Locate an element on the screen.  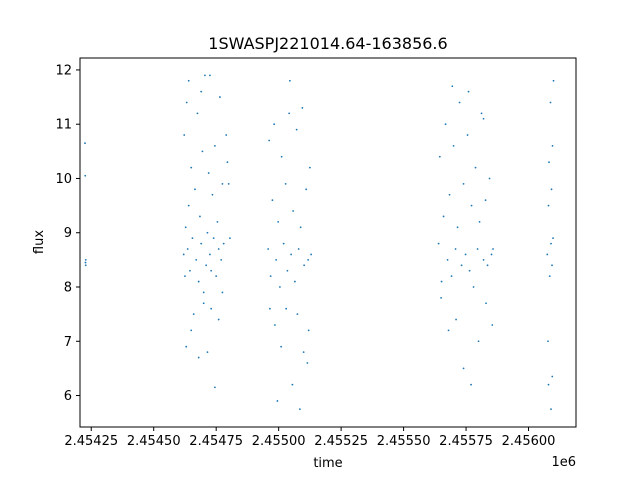
y-tick-label: 12 is located at coordinates (63, 70).